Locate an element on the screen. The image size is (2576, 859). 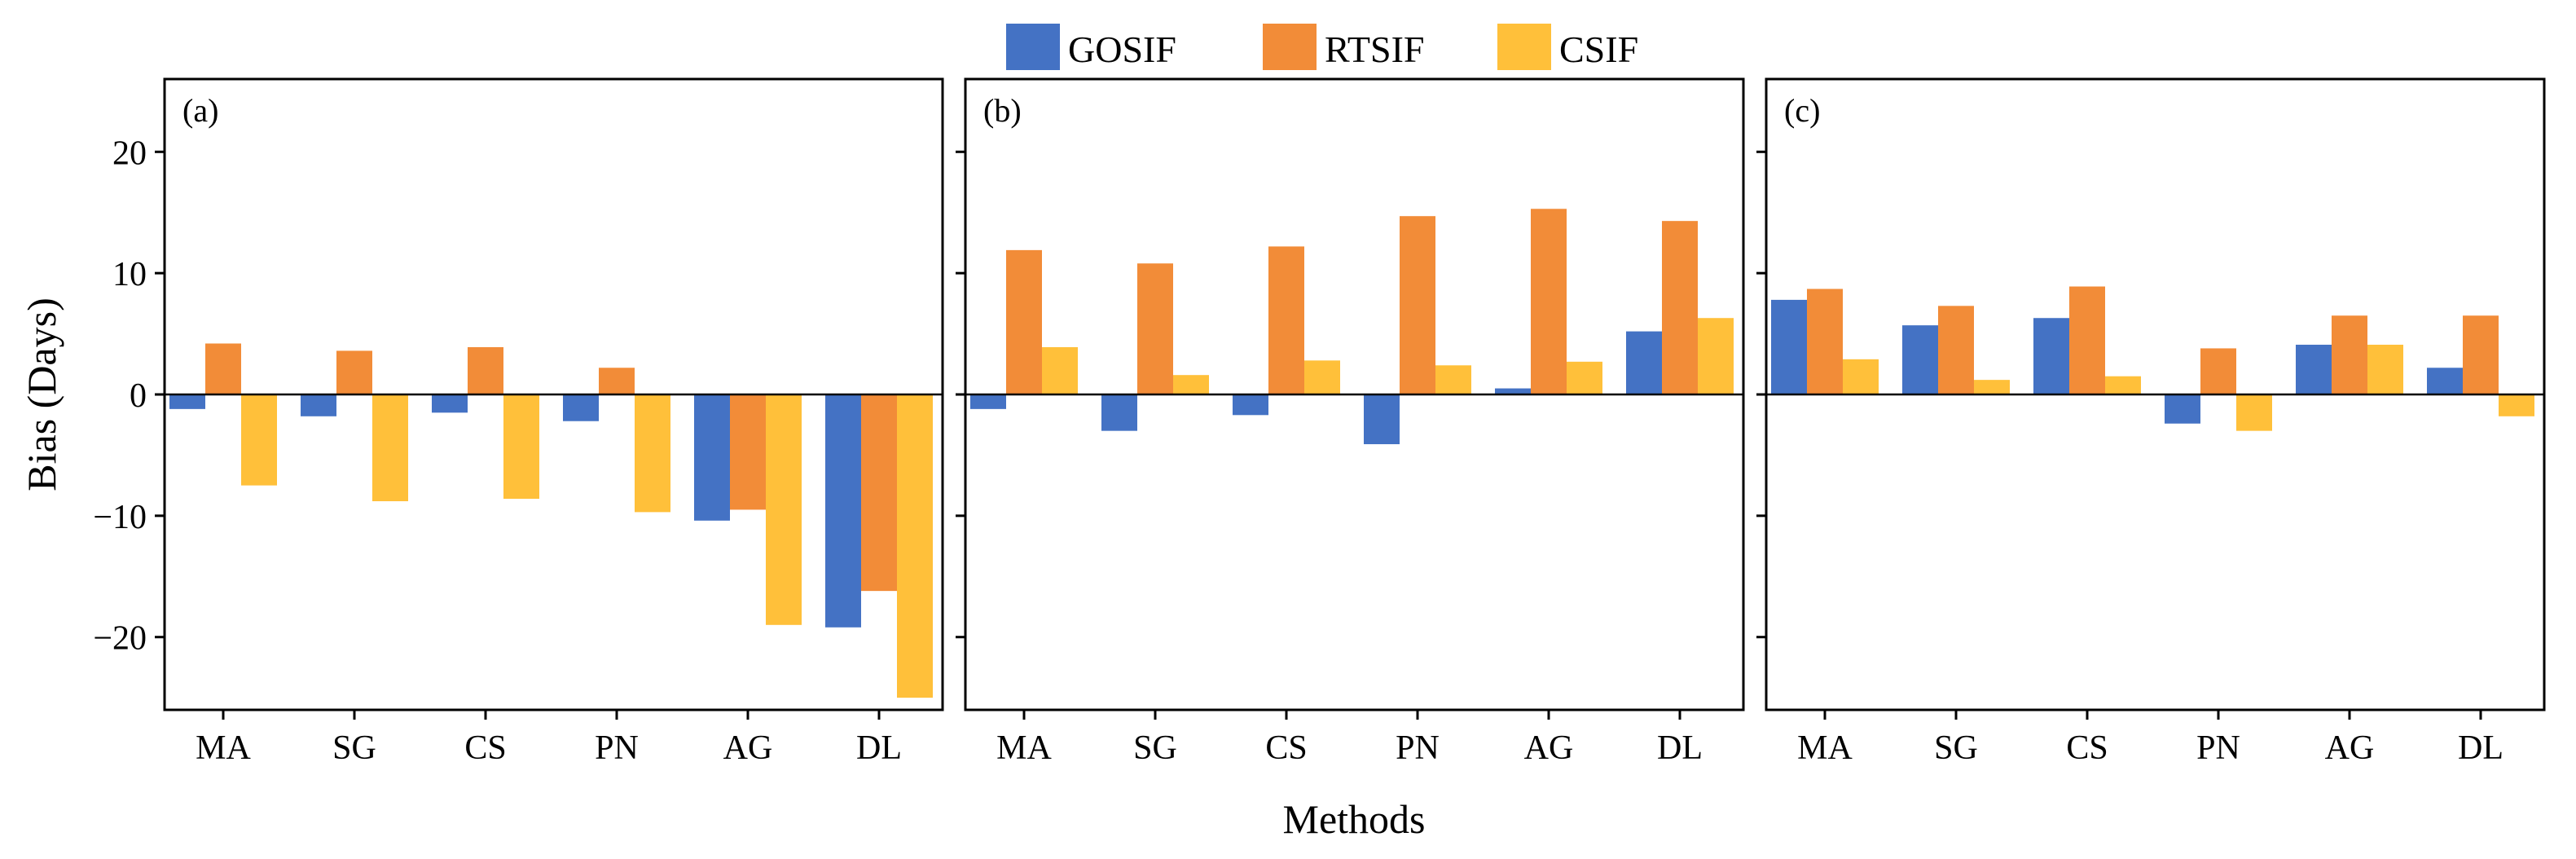
y-tick-label: −10 is located at coordinates (120, 517).